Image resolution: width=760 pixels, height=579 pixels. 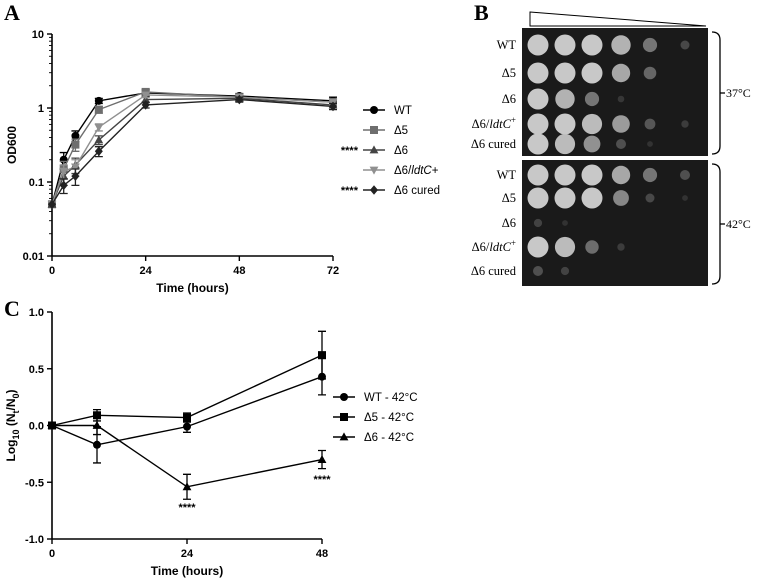 What do you see at coordinates (385, 131) in the screenshot?
I see `legend-item-1: Δ5` at bounding box center [385, 131].